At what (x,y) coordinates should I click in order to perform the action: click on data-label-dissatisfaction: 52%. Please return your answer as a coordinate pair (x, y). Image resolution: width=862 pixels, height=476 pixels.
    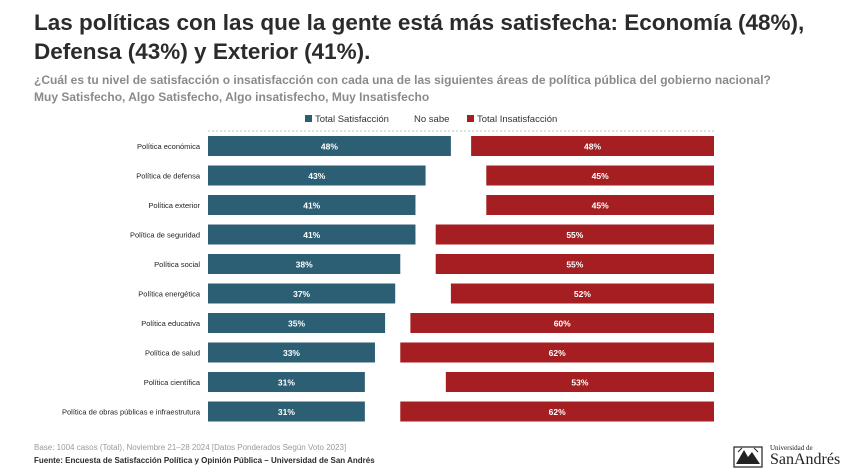
    Looking at the image, I should click on (582, 294).